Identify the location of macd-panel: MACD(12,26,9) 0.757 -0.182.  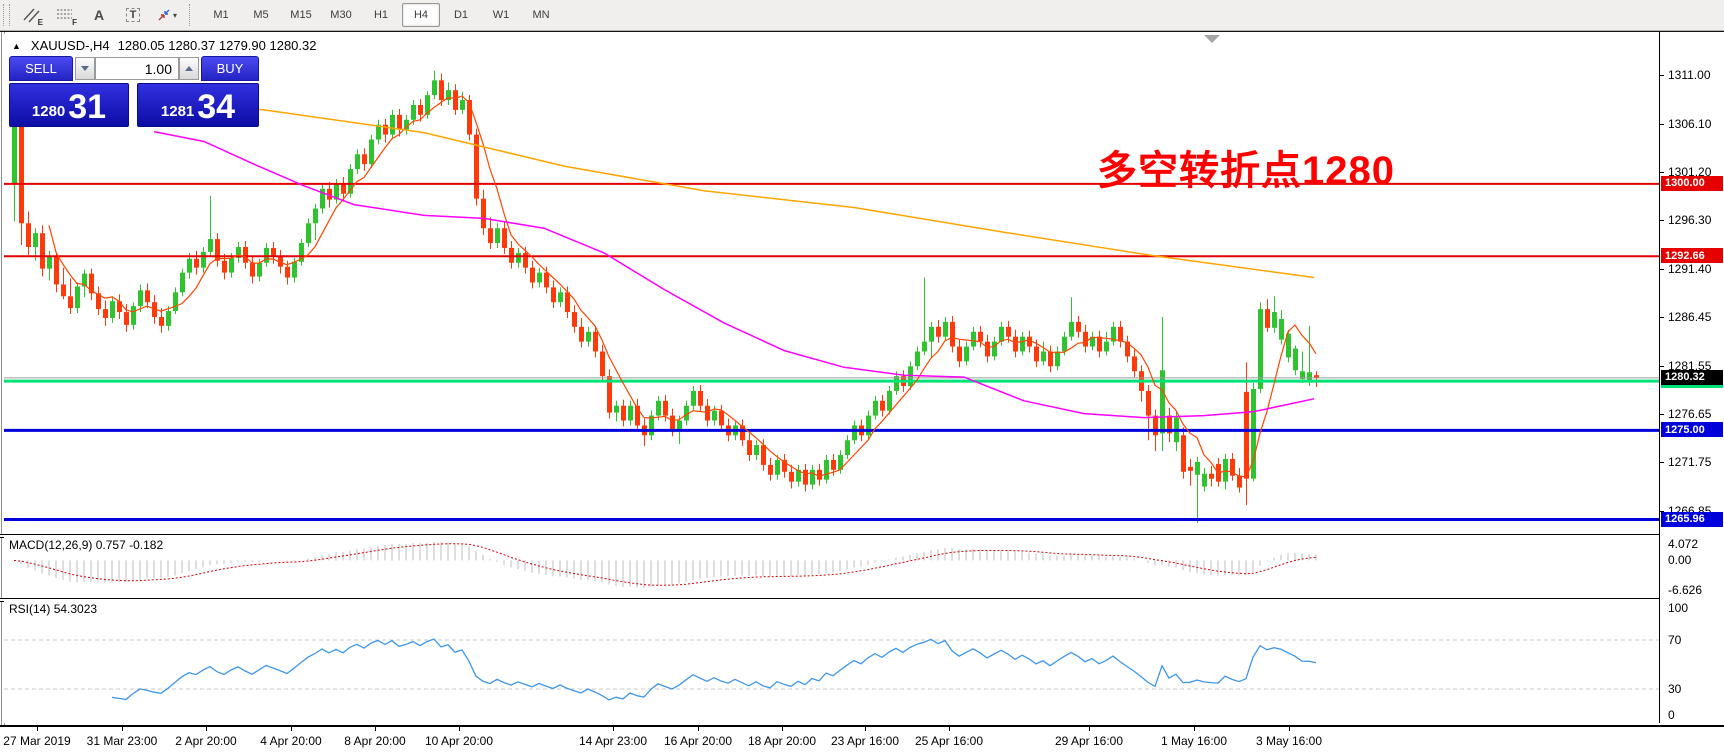
(831, 567).